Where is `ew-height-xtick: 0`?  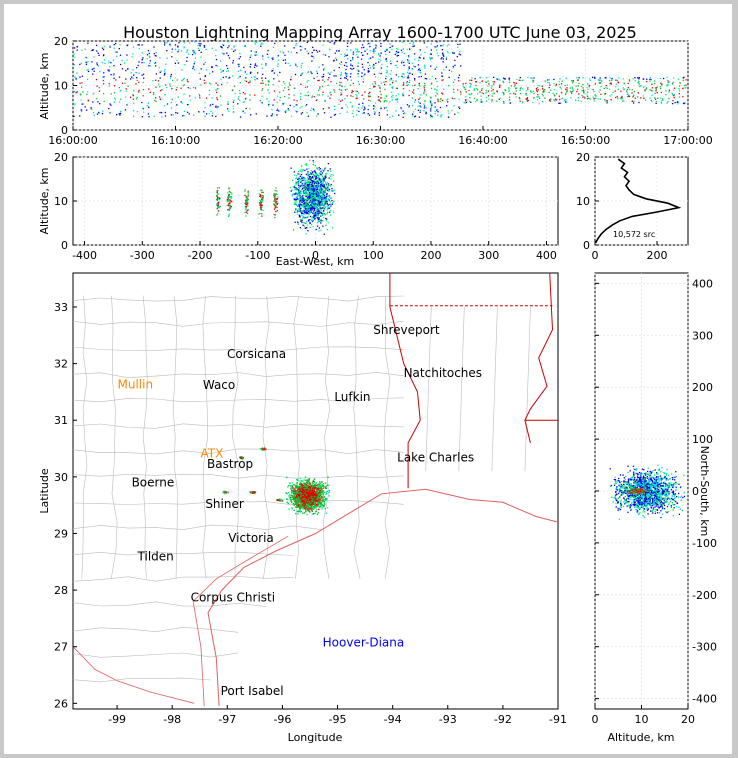
ew-height-xtick: 0 is located at coordinates (315, 255).